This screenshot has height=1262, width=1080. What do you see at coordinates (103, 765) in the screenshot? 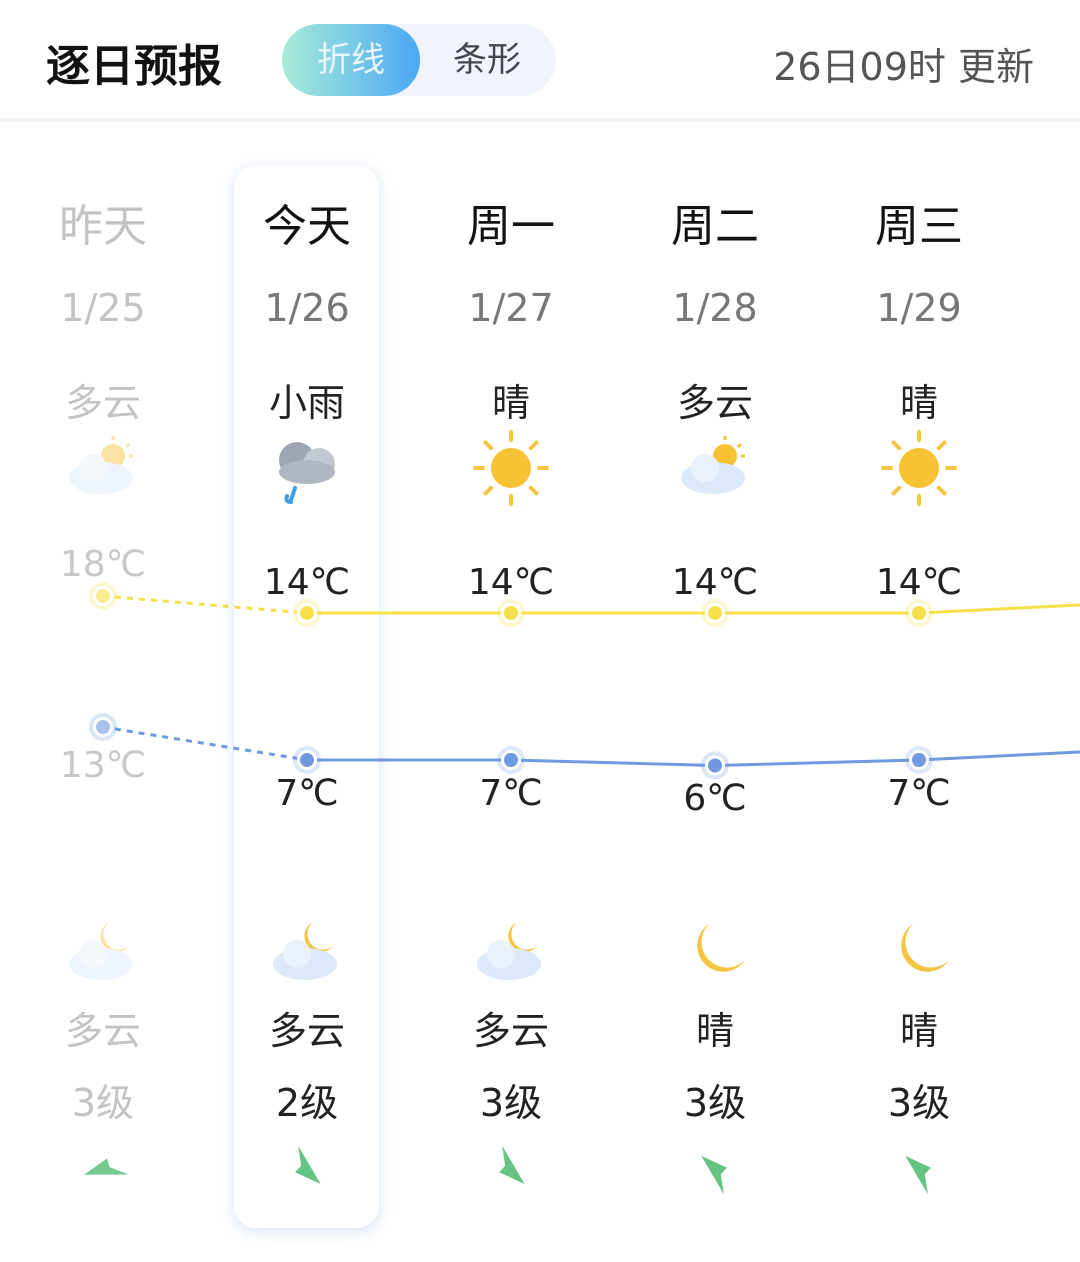
I see `low-temp: 13℃` at bounding box center [103, 765].